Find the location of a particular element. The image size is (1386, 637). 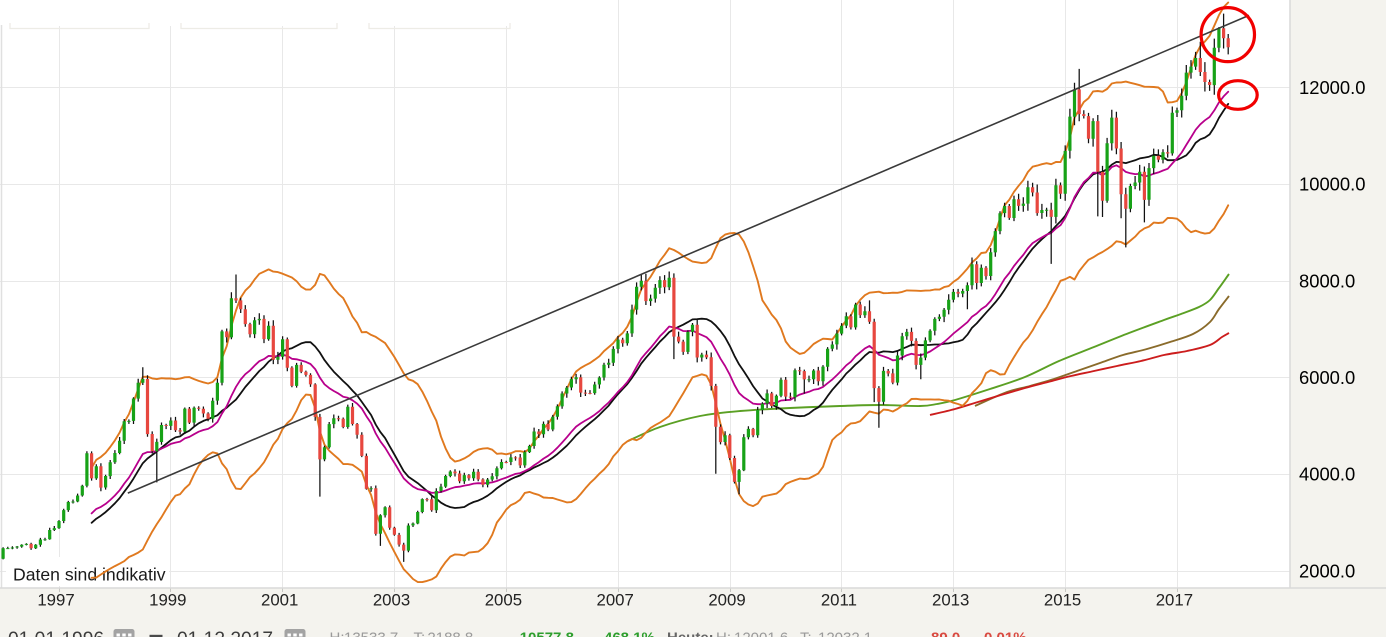

svg-text: 2001 is located at coordinates (279, 599).